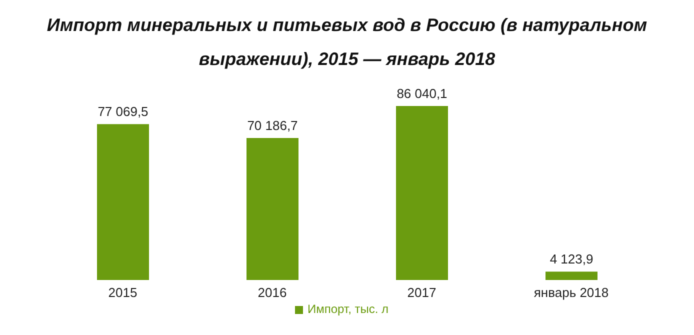 The image size is (694, 335). What do you see at coordinates (272, 292) in the screenshot?
I see `x-tick-label: 2016` at bounding box center [272, 292].